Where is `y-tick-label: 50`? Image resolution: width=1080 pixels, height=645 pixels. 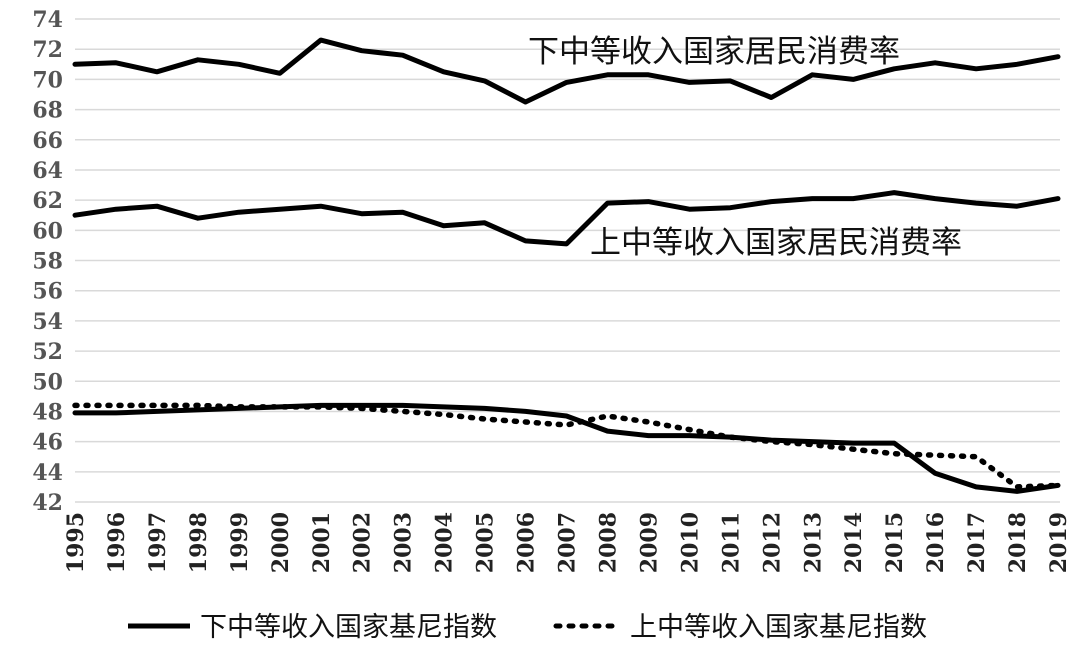 y-tick-label: 50 is located at coordinates (47, 382).